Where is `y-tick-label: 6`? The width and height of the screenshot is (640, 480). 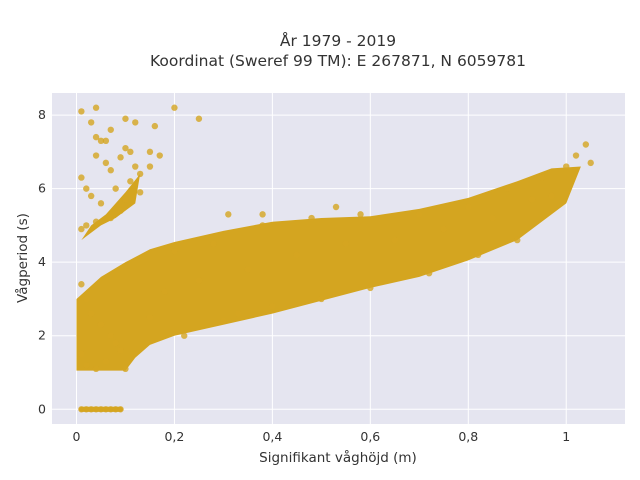 y-tick-label: 6 is located at coordinates (42, 188).